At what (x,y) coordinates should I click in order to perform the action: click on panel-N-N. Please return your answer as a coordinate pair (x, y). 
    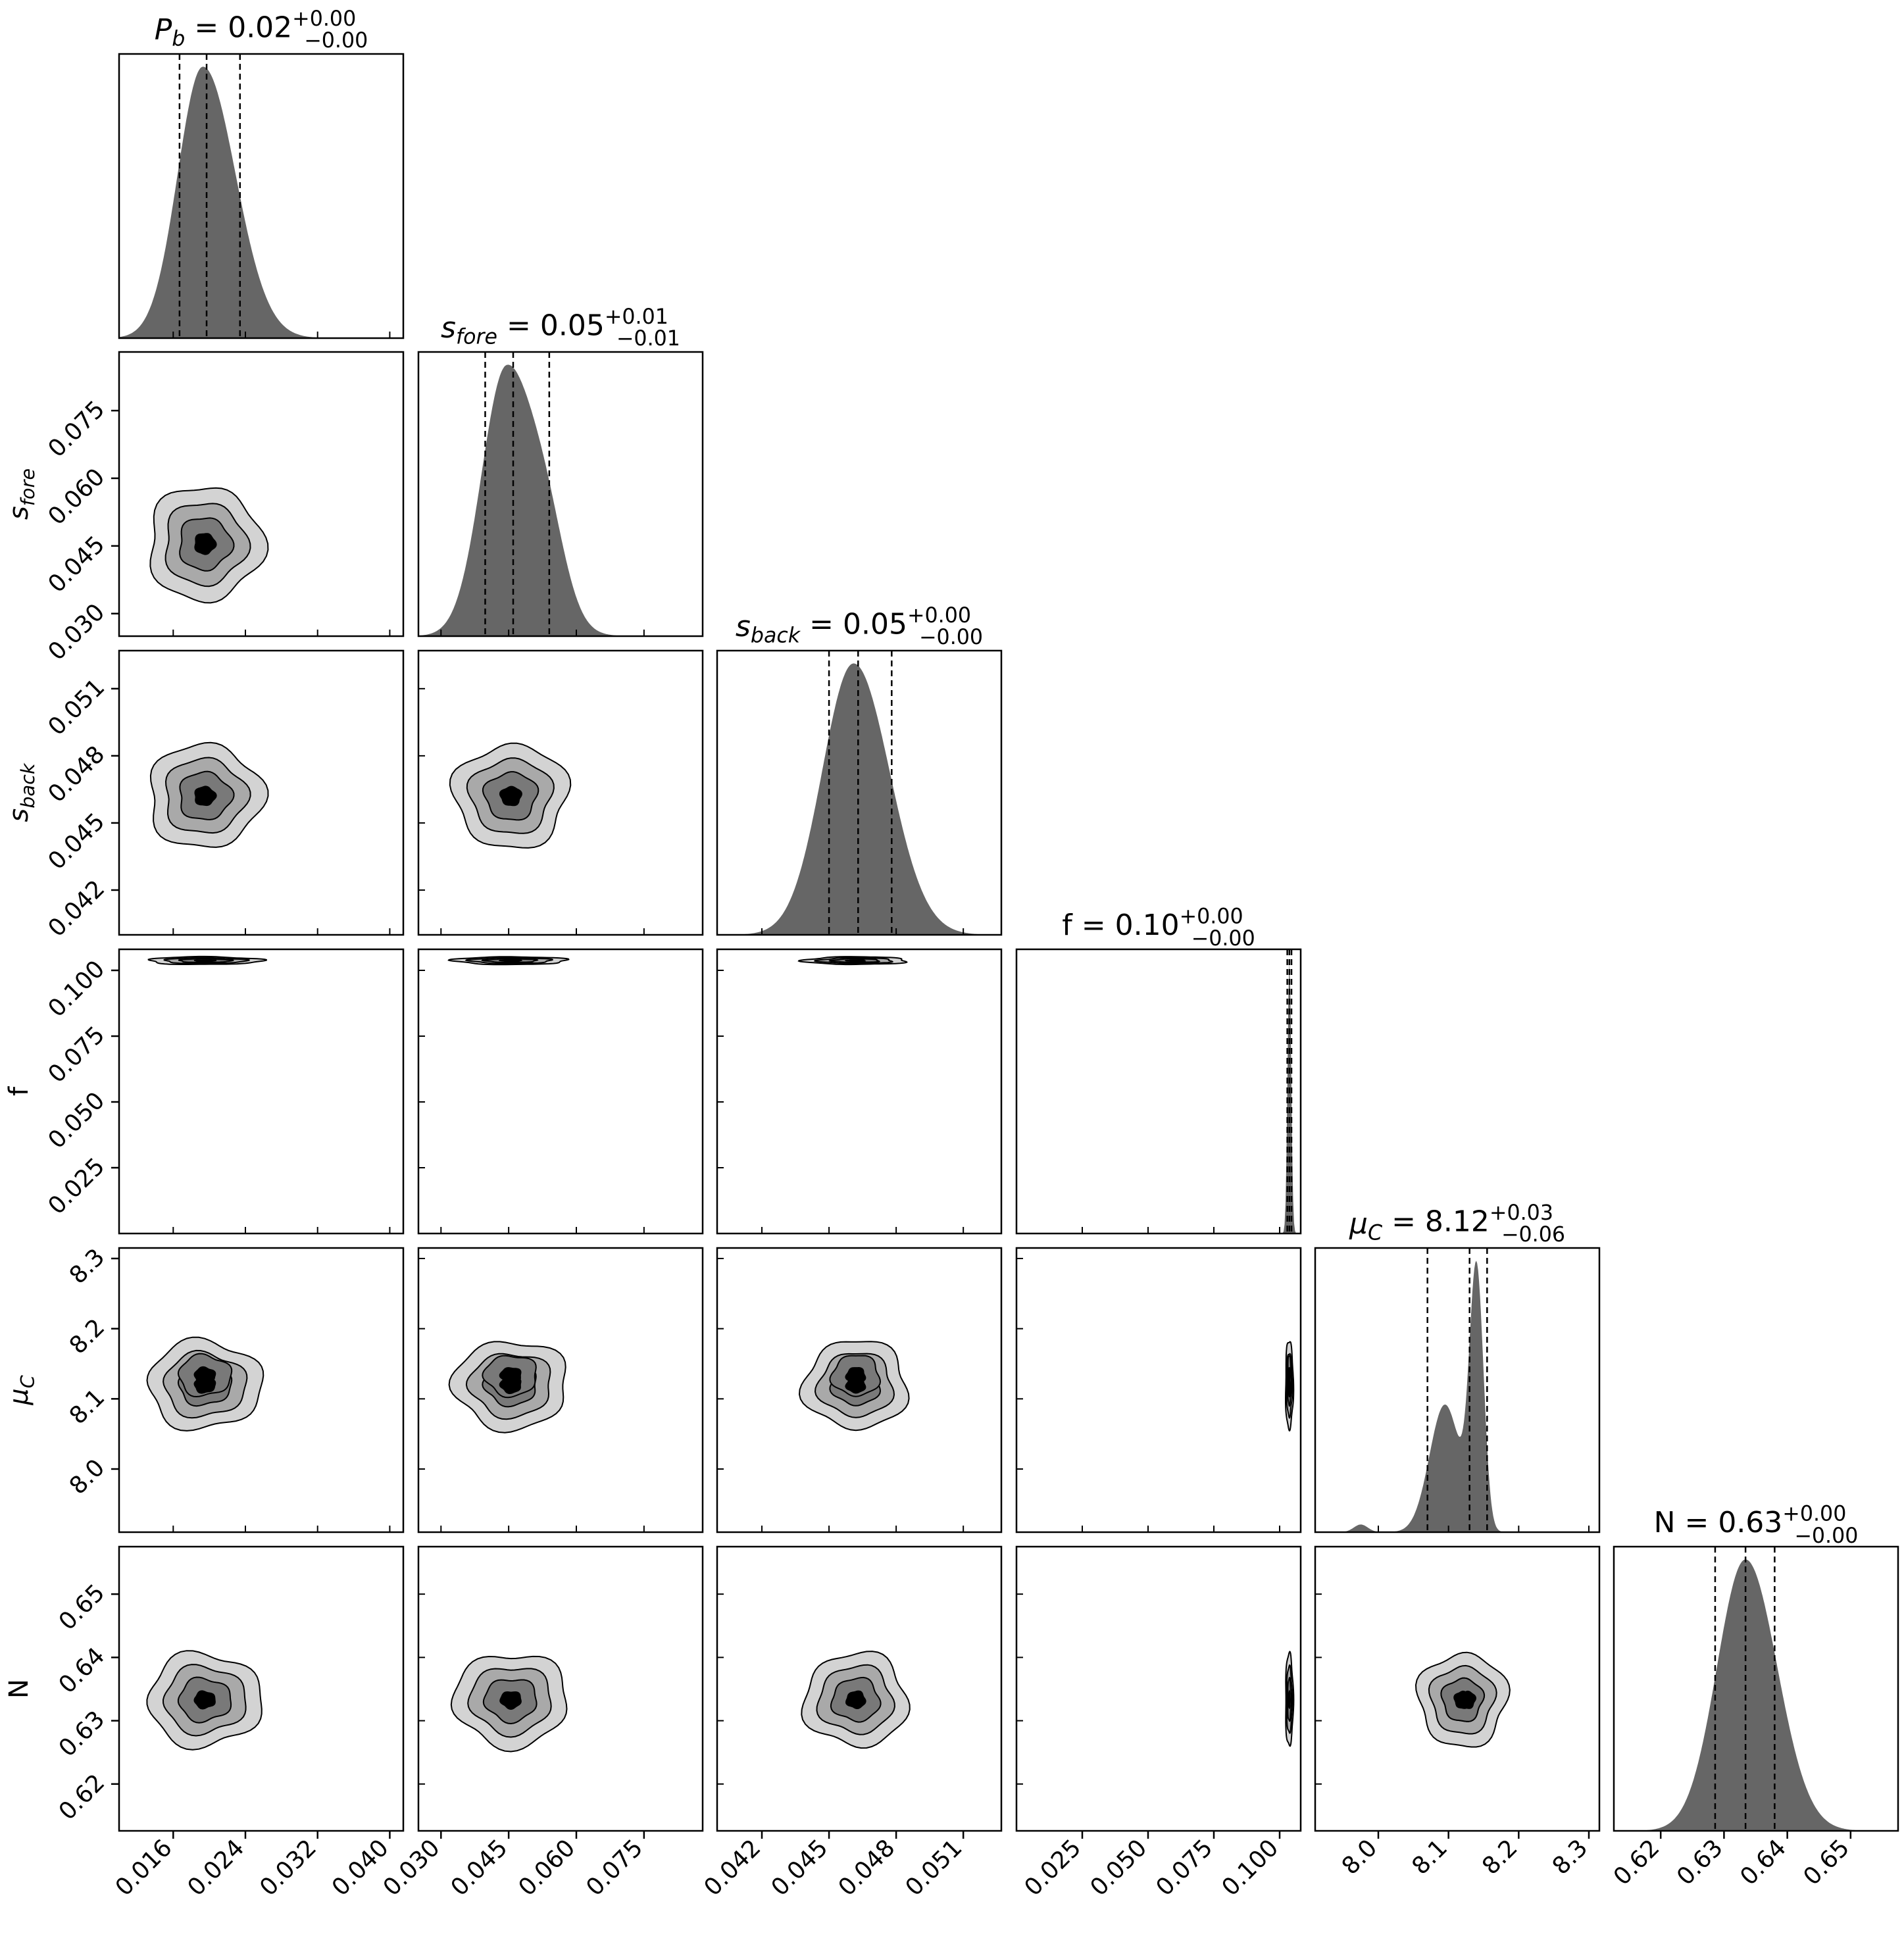
    Looking at the image, I should click on (1756, 1688).